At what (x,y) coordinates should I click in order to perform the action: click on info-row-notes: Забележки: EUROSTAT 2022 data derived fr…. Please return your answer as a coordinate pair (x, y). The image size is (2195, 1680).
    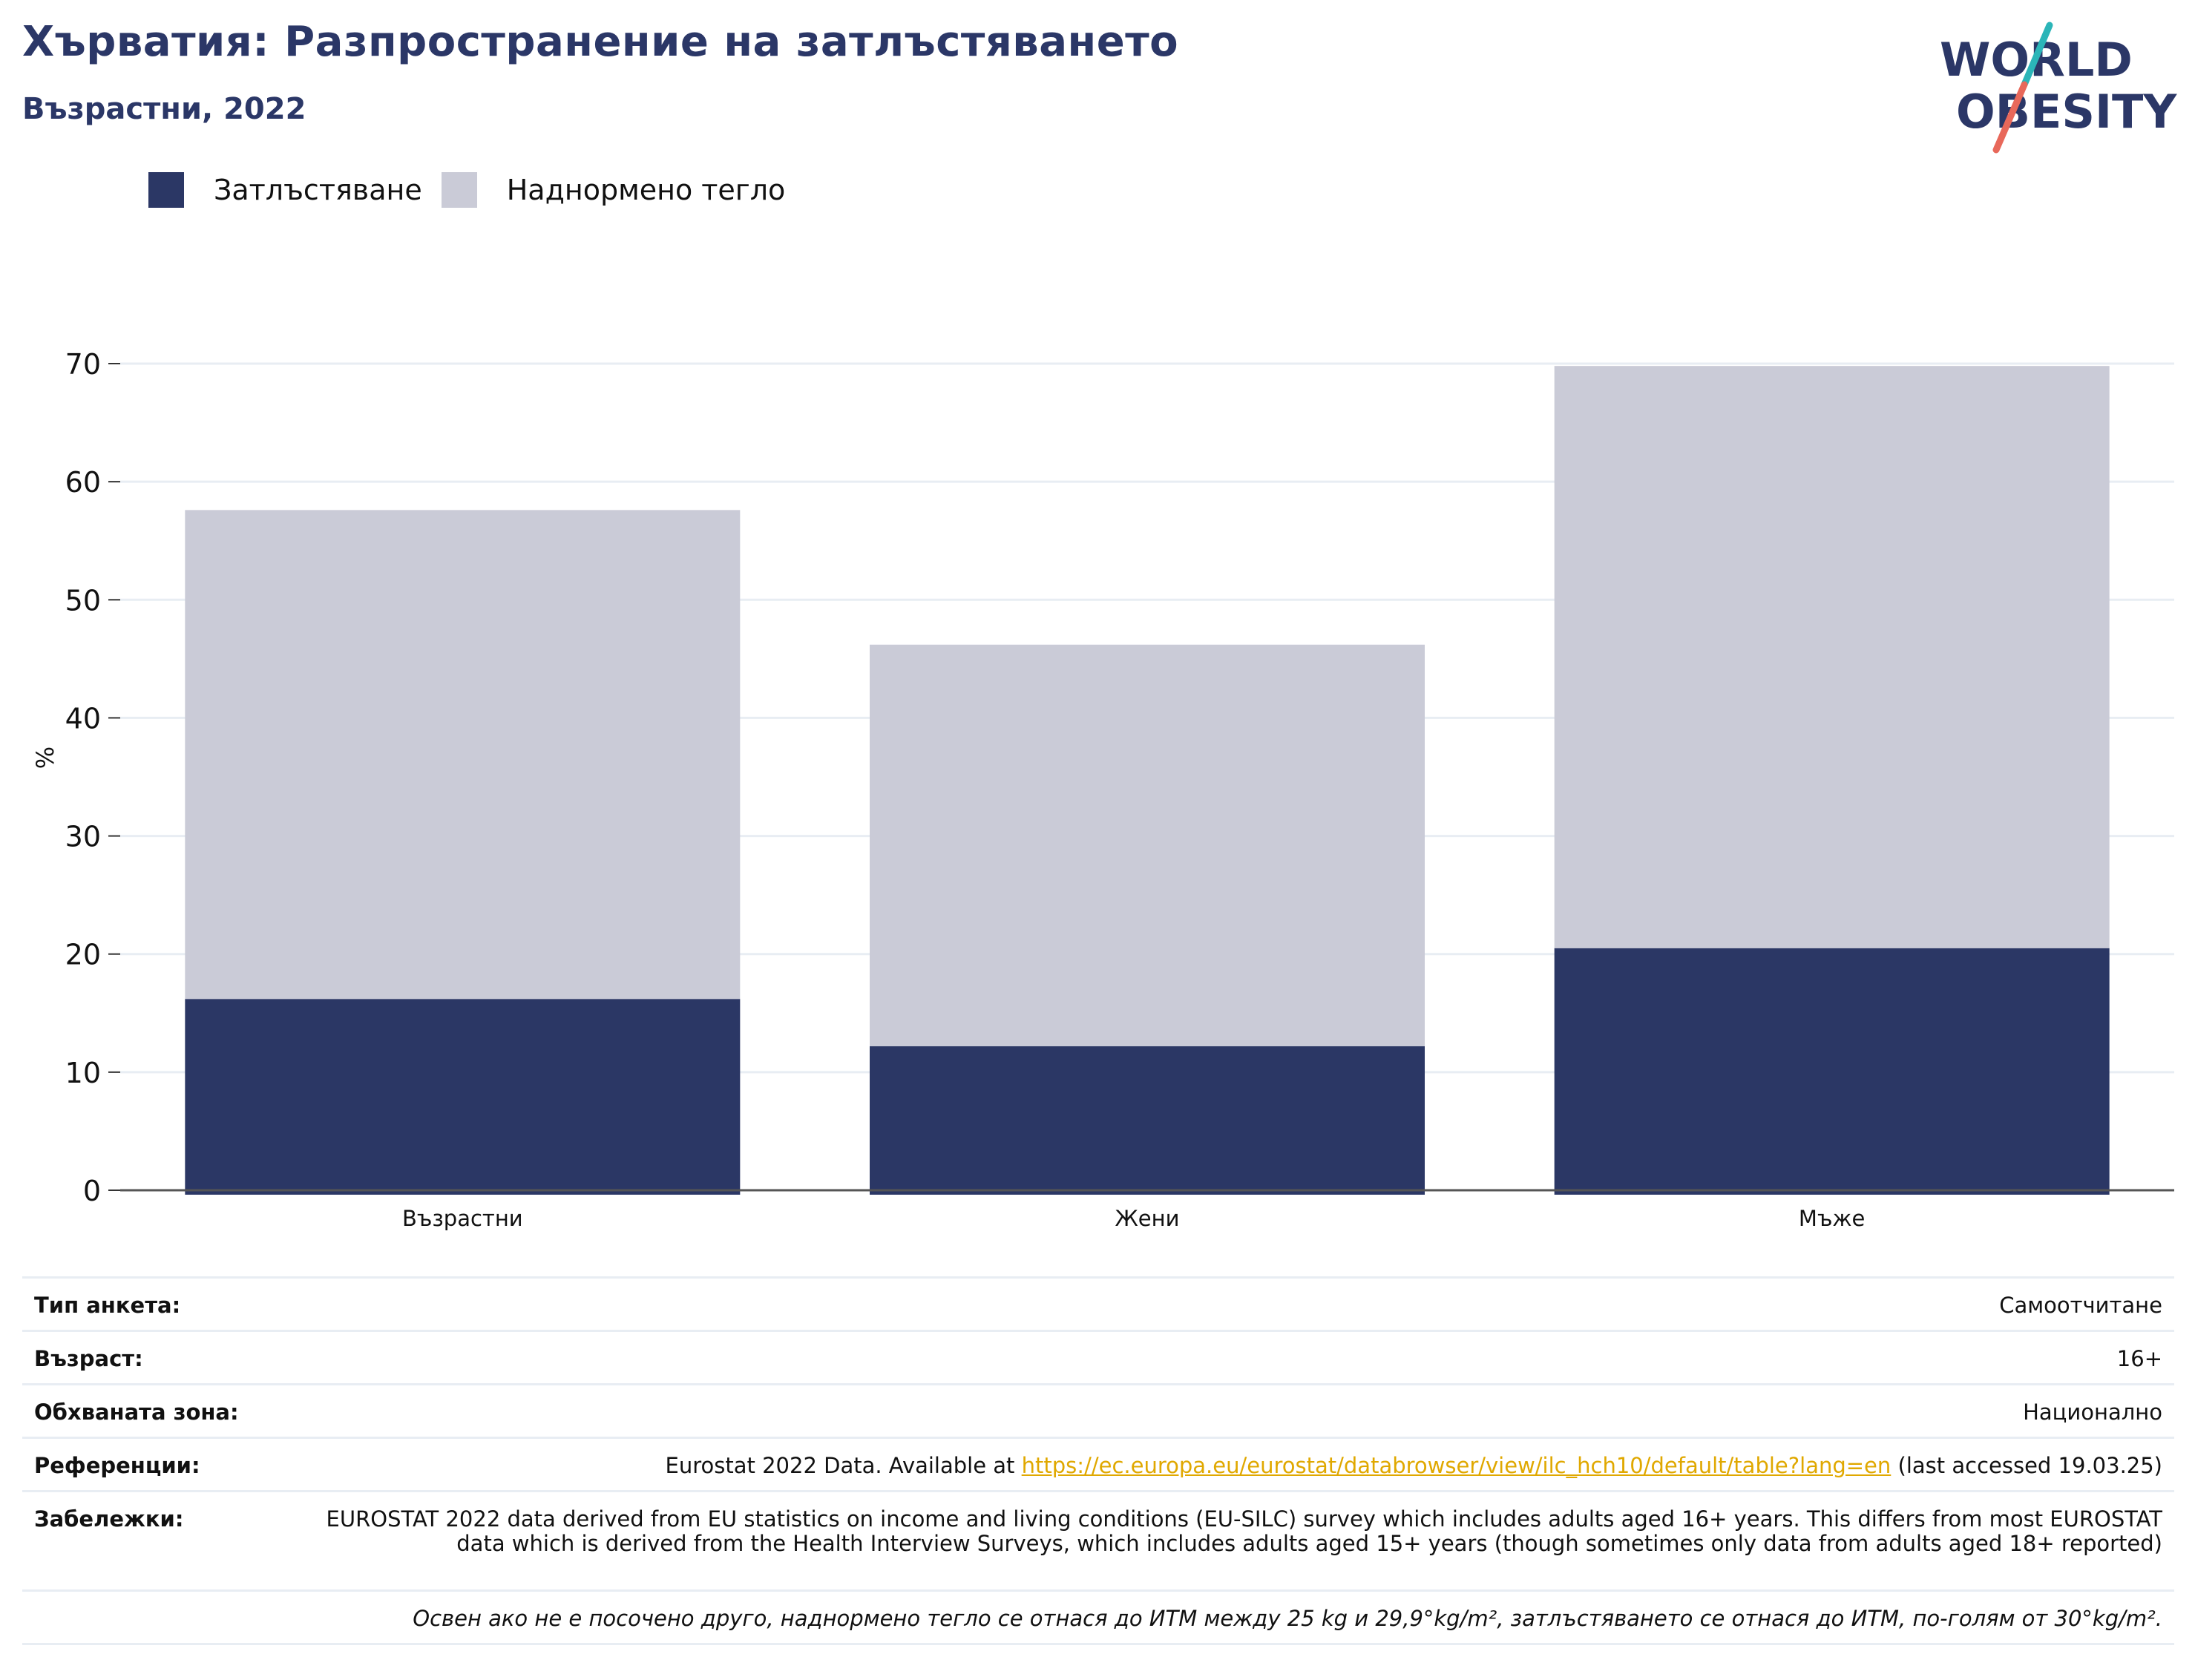
    Looking at the image, I should click on (1098, 1541).